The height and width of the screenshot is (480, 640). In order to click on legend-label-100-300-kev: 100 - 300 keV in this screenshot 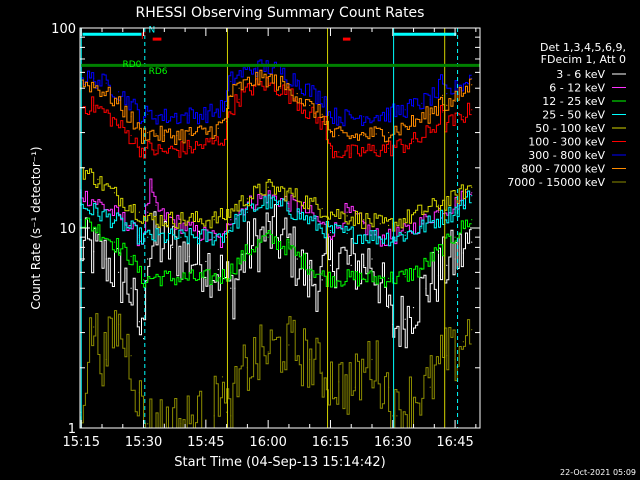, I will do `click(566, 142)`.